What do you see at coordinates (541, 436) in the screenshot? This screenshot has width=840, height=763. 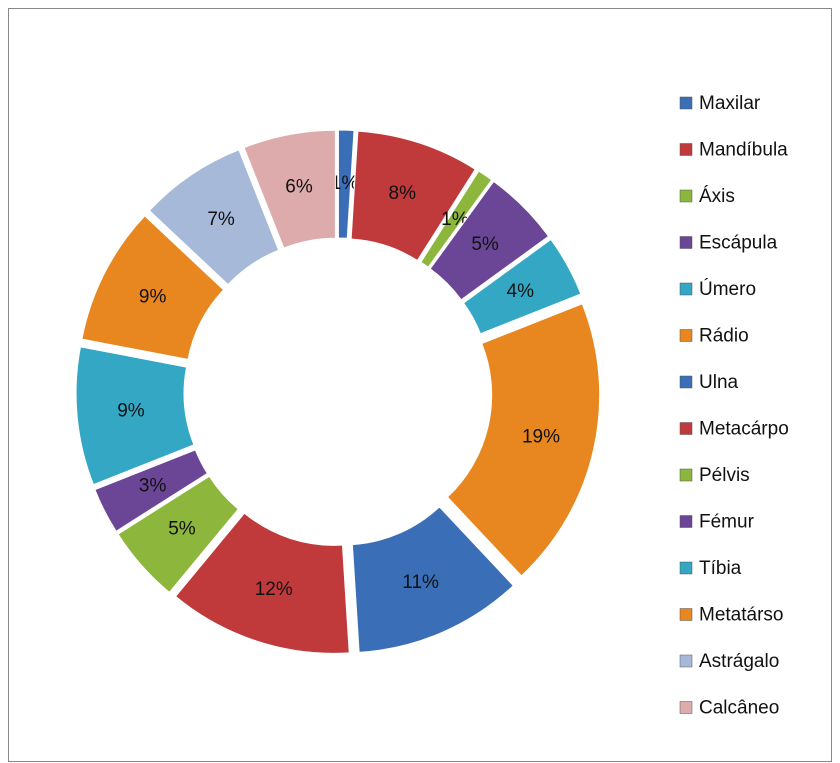 I see `data-label: 19%` at bounding box center [541, 436].